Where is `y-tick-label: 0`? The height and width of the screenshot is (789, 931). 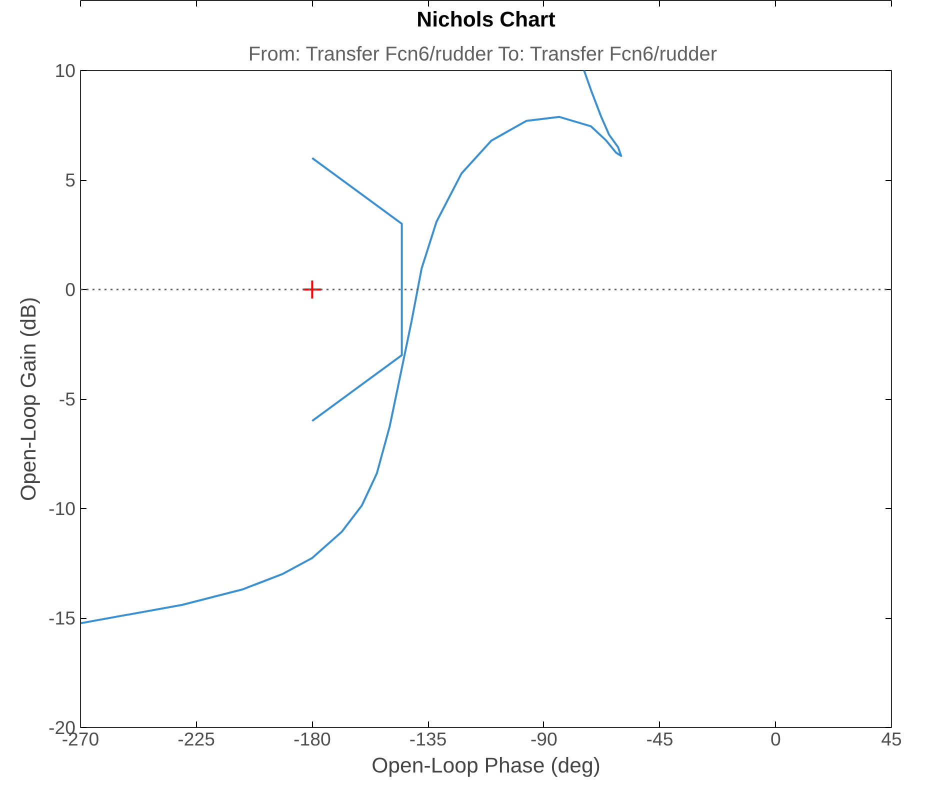 y-tick-label: 0 is located at coordinates (70, 289).